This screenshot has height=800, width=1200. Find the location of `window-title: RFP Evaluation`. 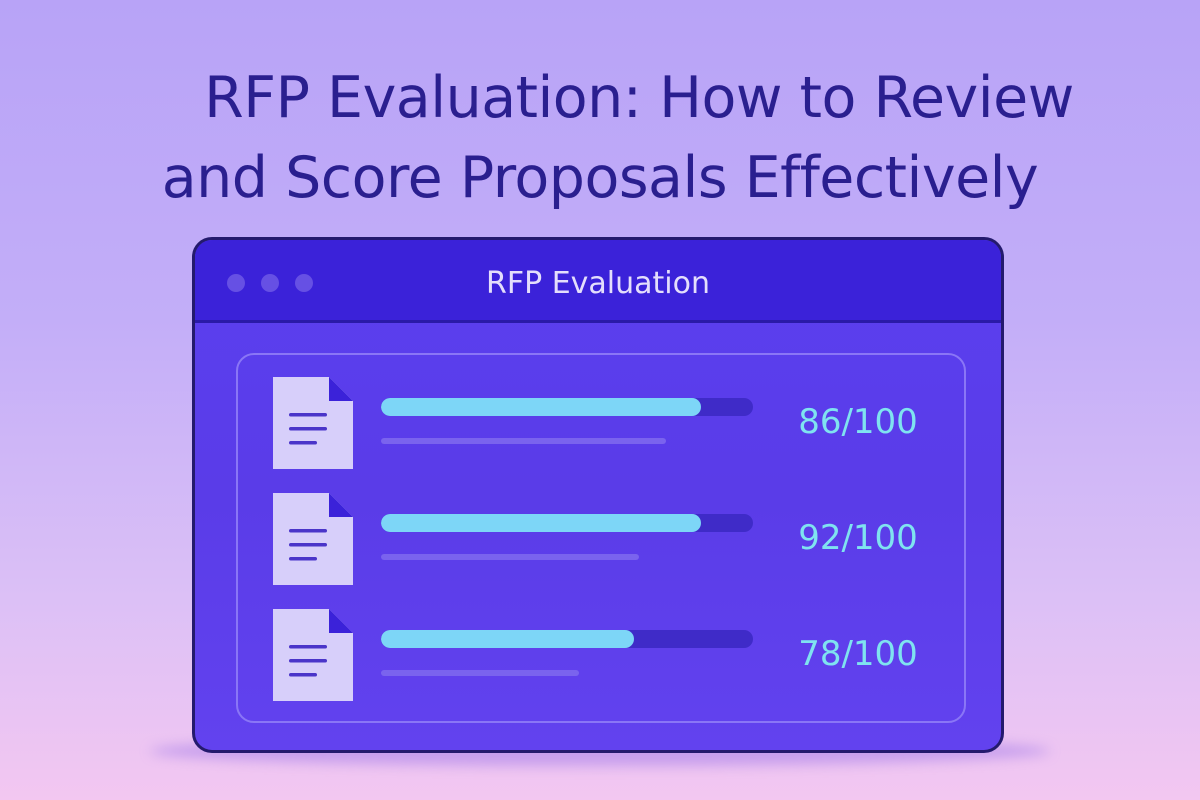

window-title: RFP Evaluation is located at coordinates (598, 283).